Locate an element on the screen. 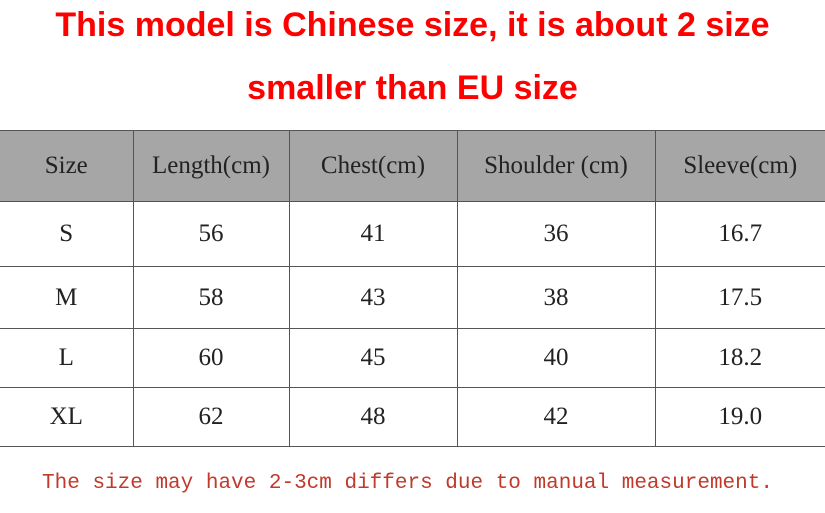 The width and height of the screenshot is (825, 513). table-cell: 40 is located at coordinates (556, 358).